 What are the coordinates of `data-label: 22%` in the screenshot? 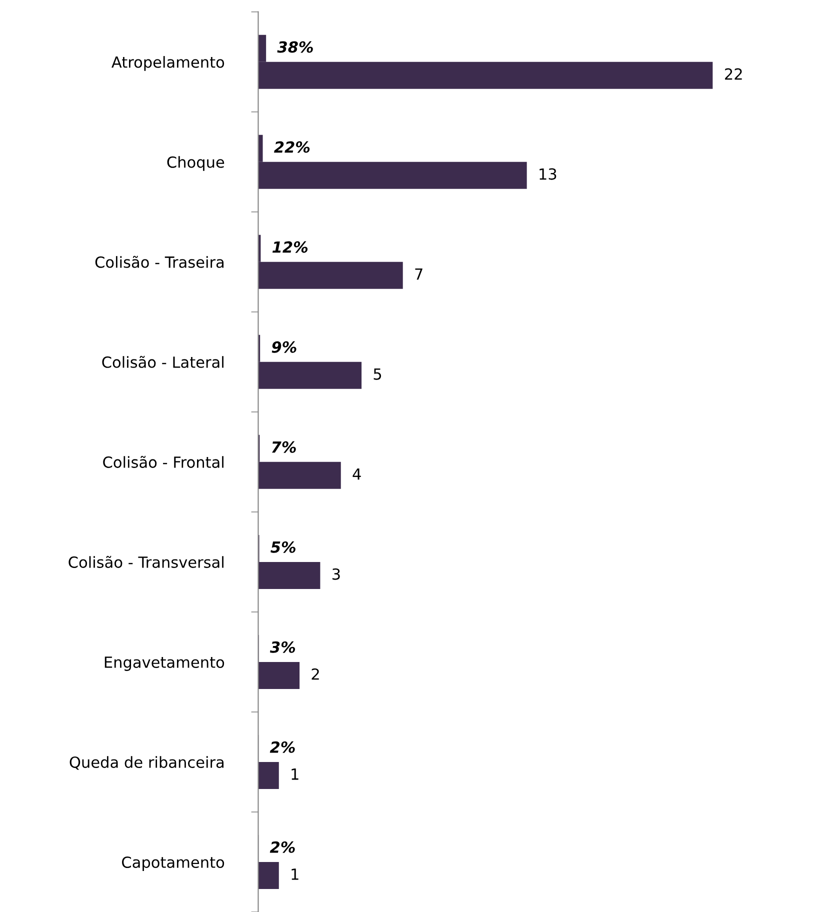 It's located at (292, 147).